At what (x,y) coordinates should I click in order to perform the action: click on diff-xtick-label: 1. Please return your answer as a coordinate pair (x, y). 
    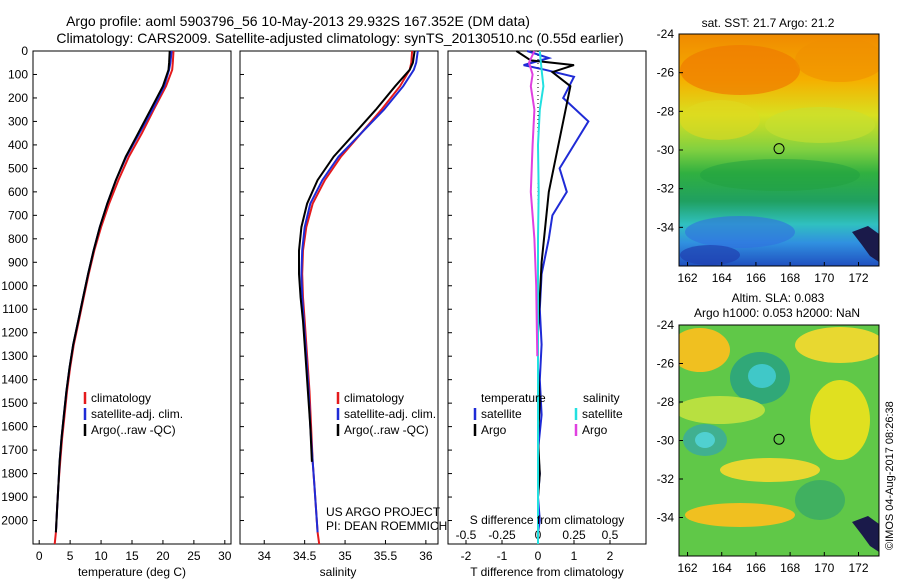
    Looking at the image, I should click on (574, 556).